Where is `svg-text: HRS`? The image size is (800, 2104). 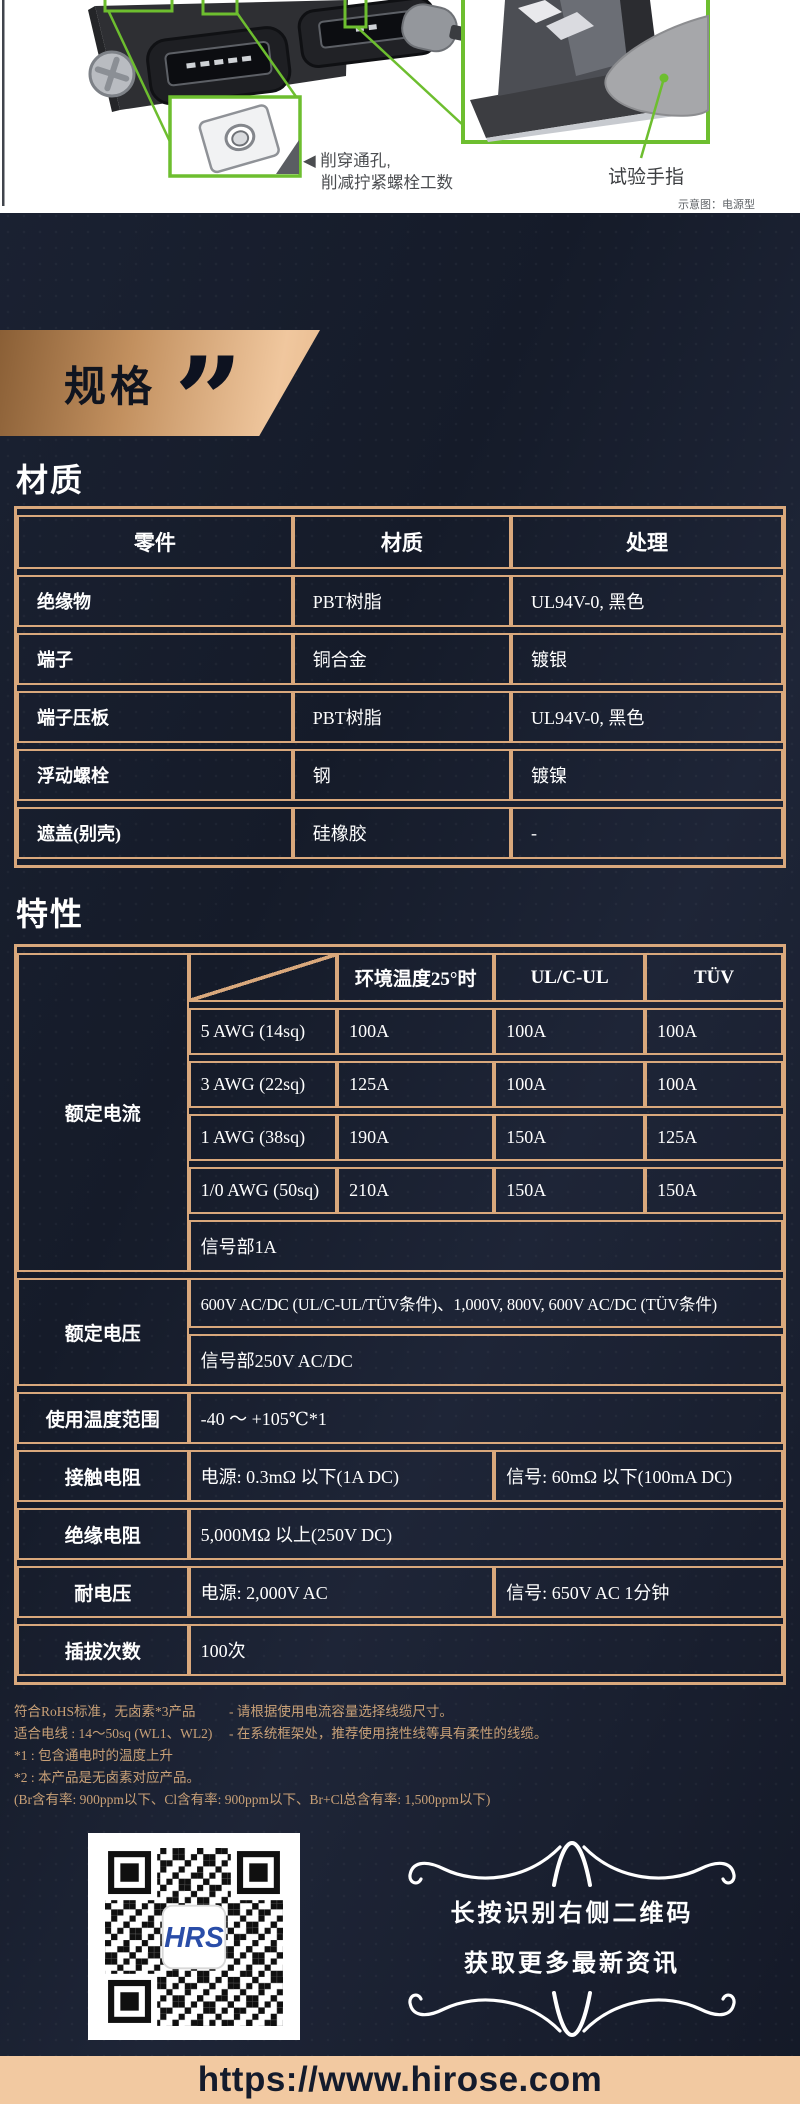 svg-text: HRS is located at coordinates (194, 1936).